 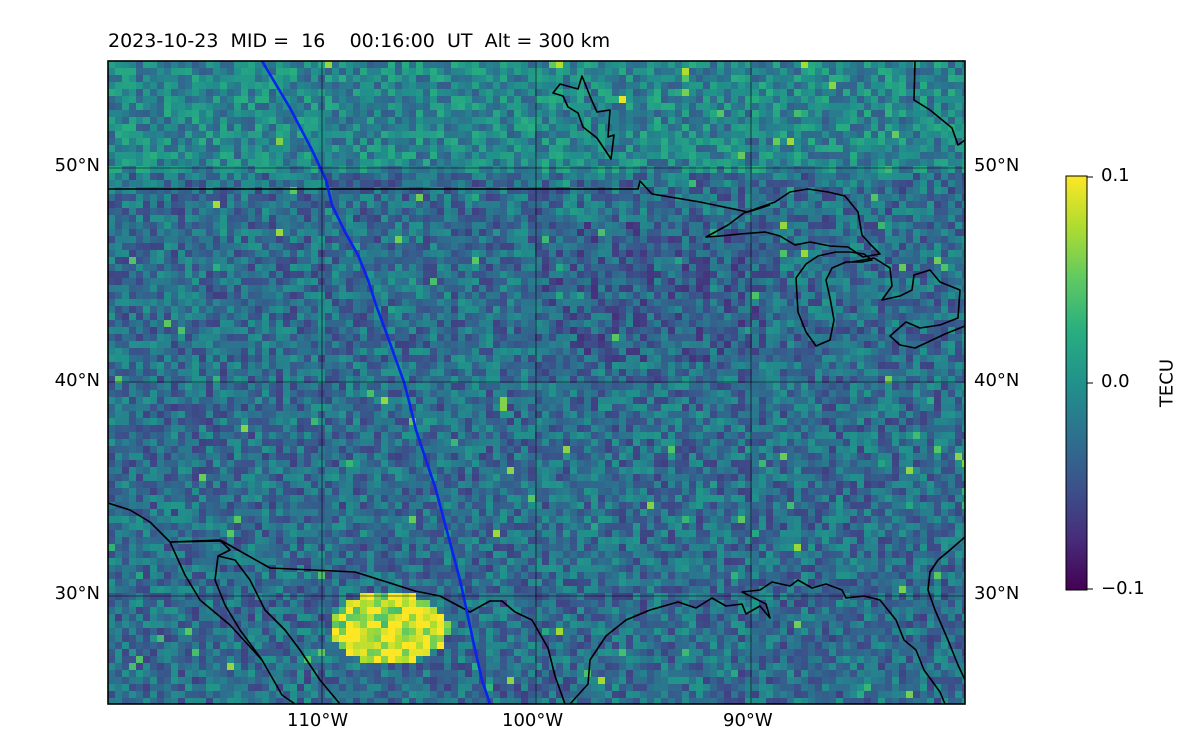 What do you see at coordinates (279, 629) in the screenshot?
I see `baja-peninsula` at bounding box center [279, 629].